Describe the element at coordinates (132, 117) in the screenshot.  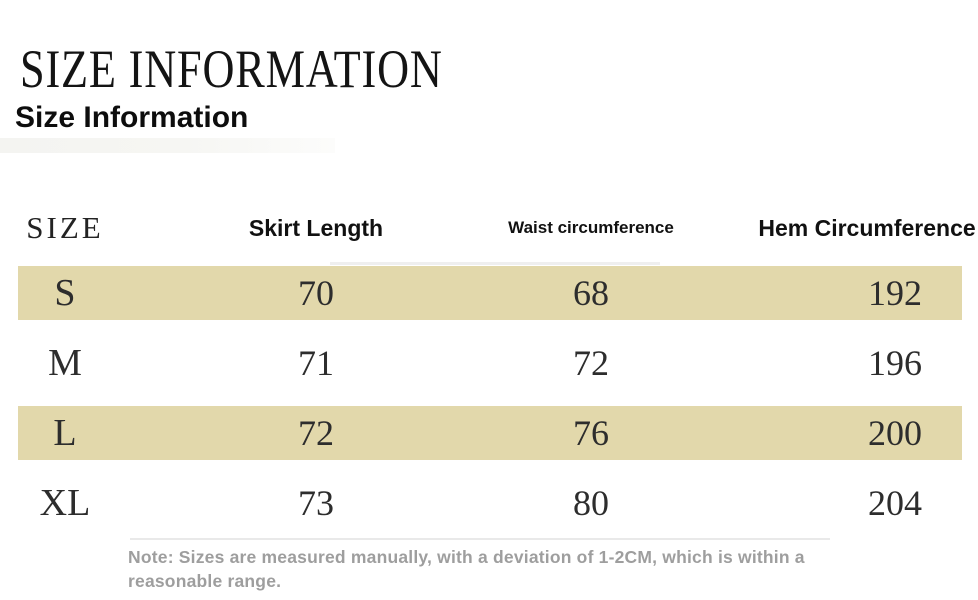
I see `page-subtitle: Size Information` at that location.